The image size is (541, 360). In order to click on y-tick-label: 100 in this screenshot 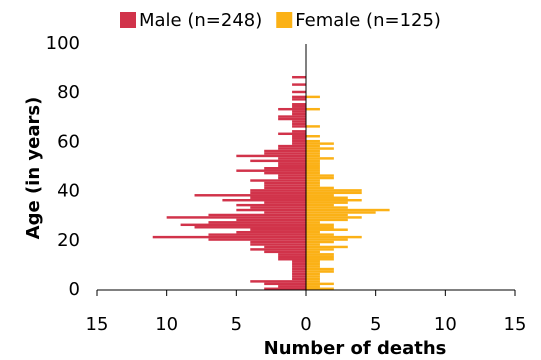, I will do `click(63, 43)`.